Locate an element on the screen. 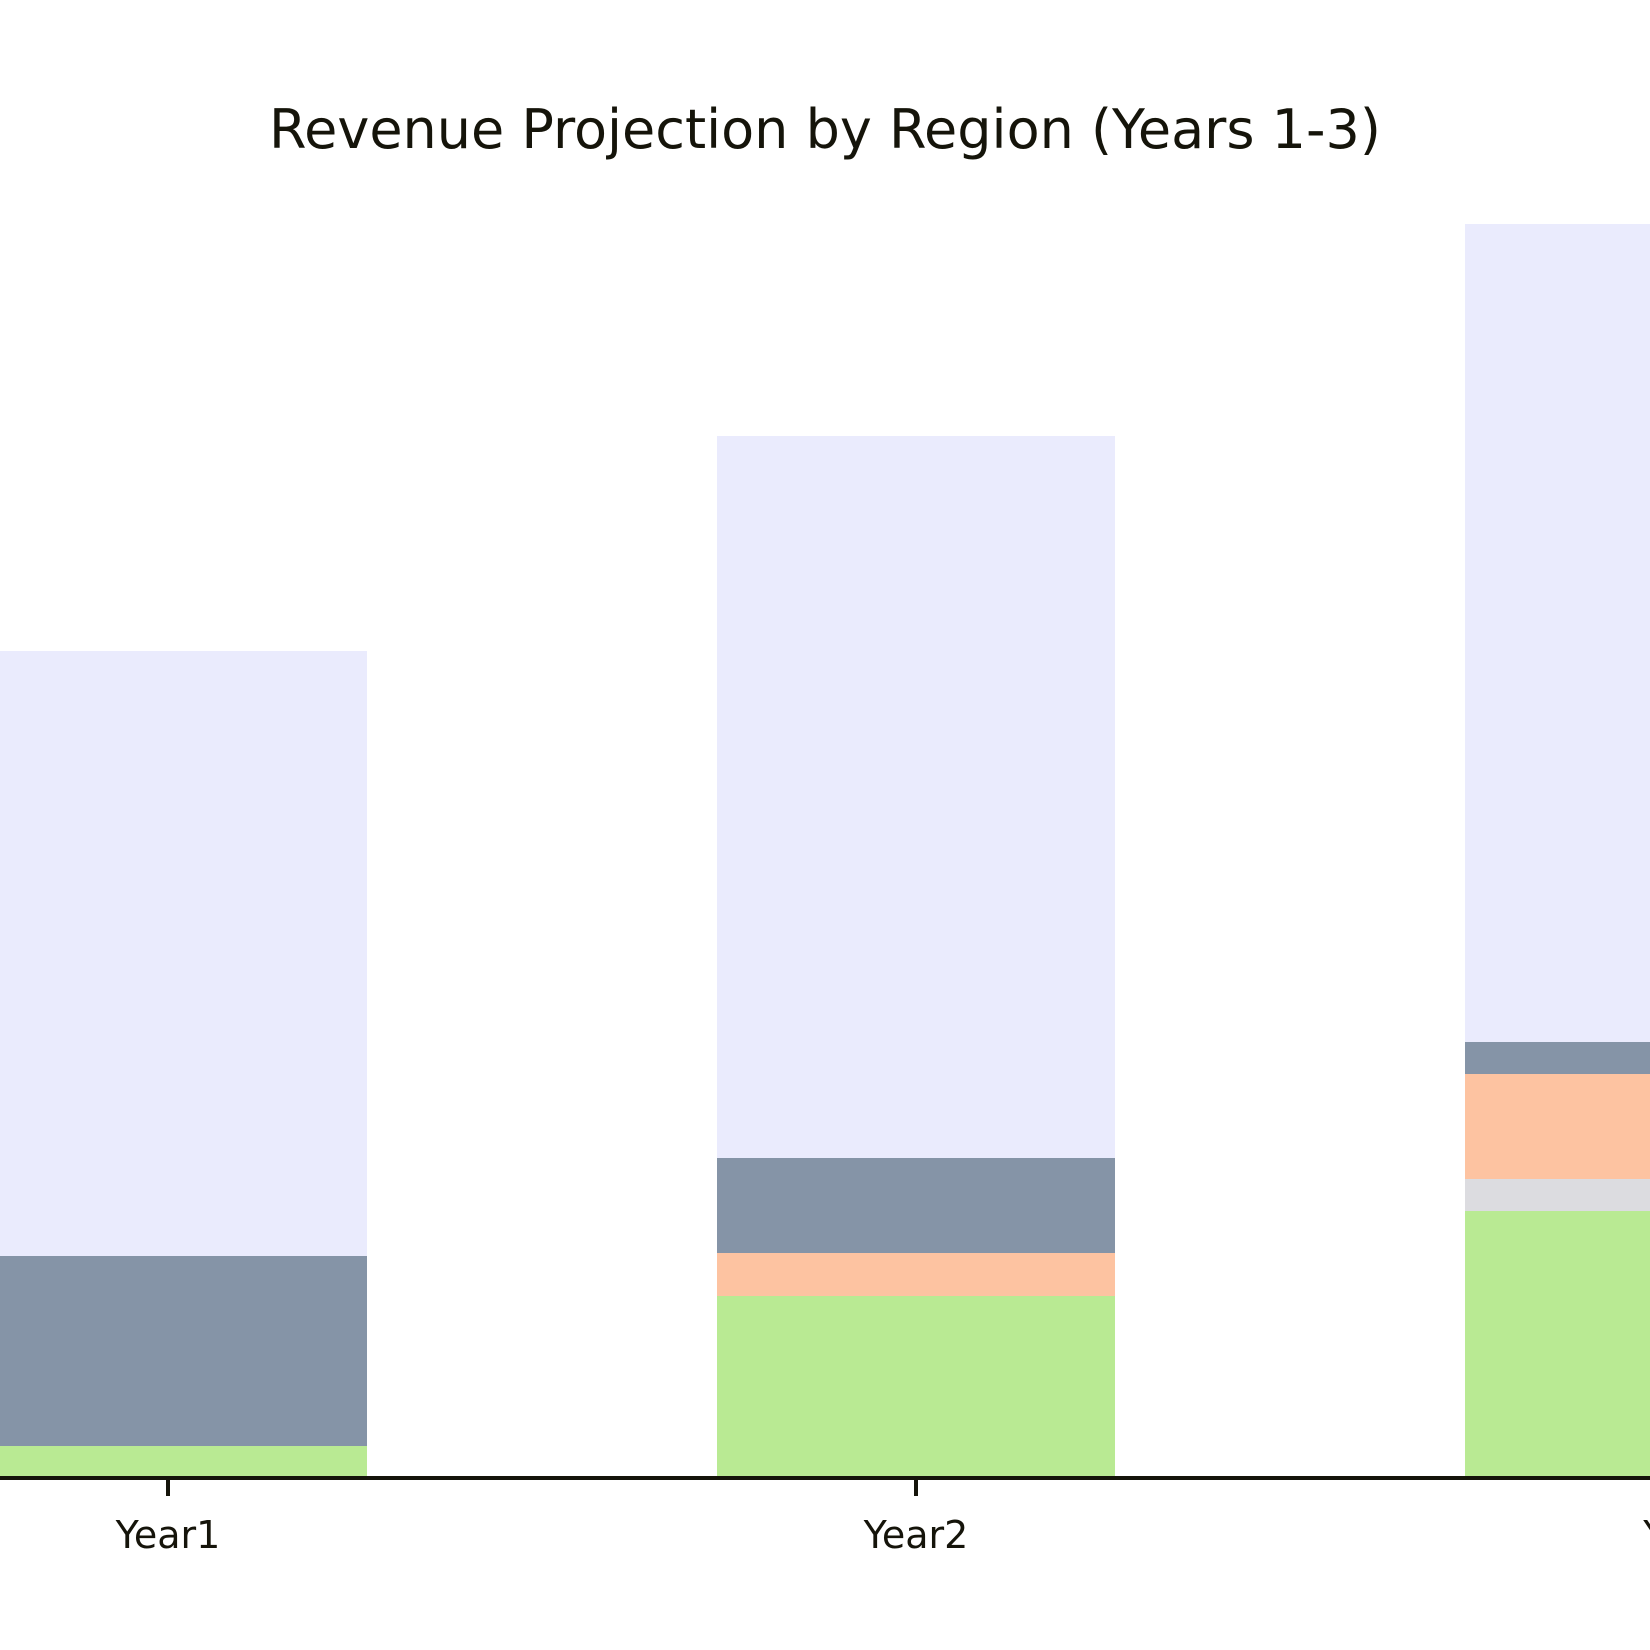 The height and width of the screenshot is (1650, 1650). x-axis: Year1 Year2 Ye is located at coordinates (825, 1516).